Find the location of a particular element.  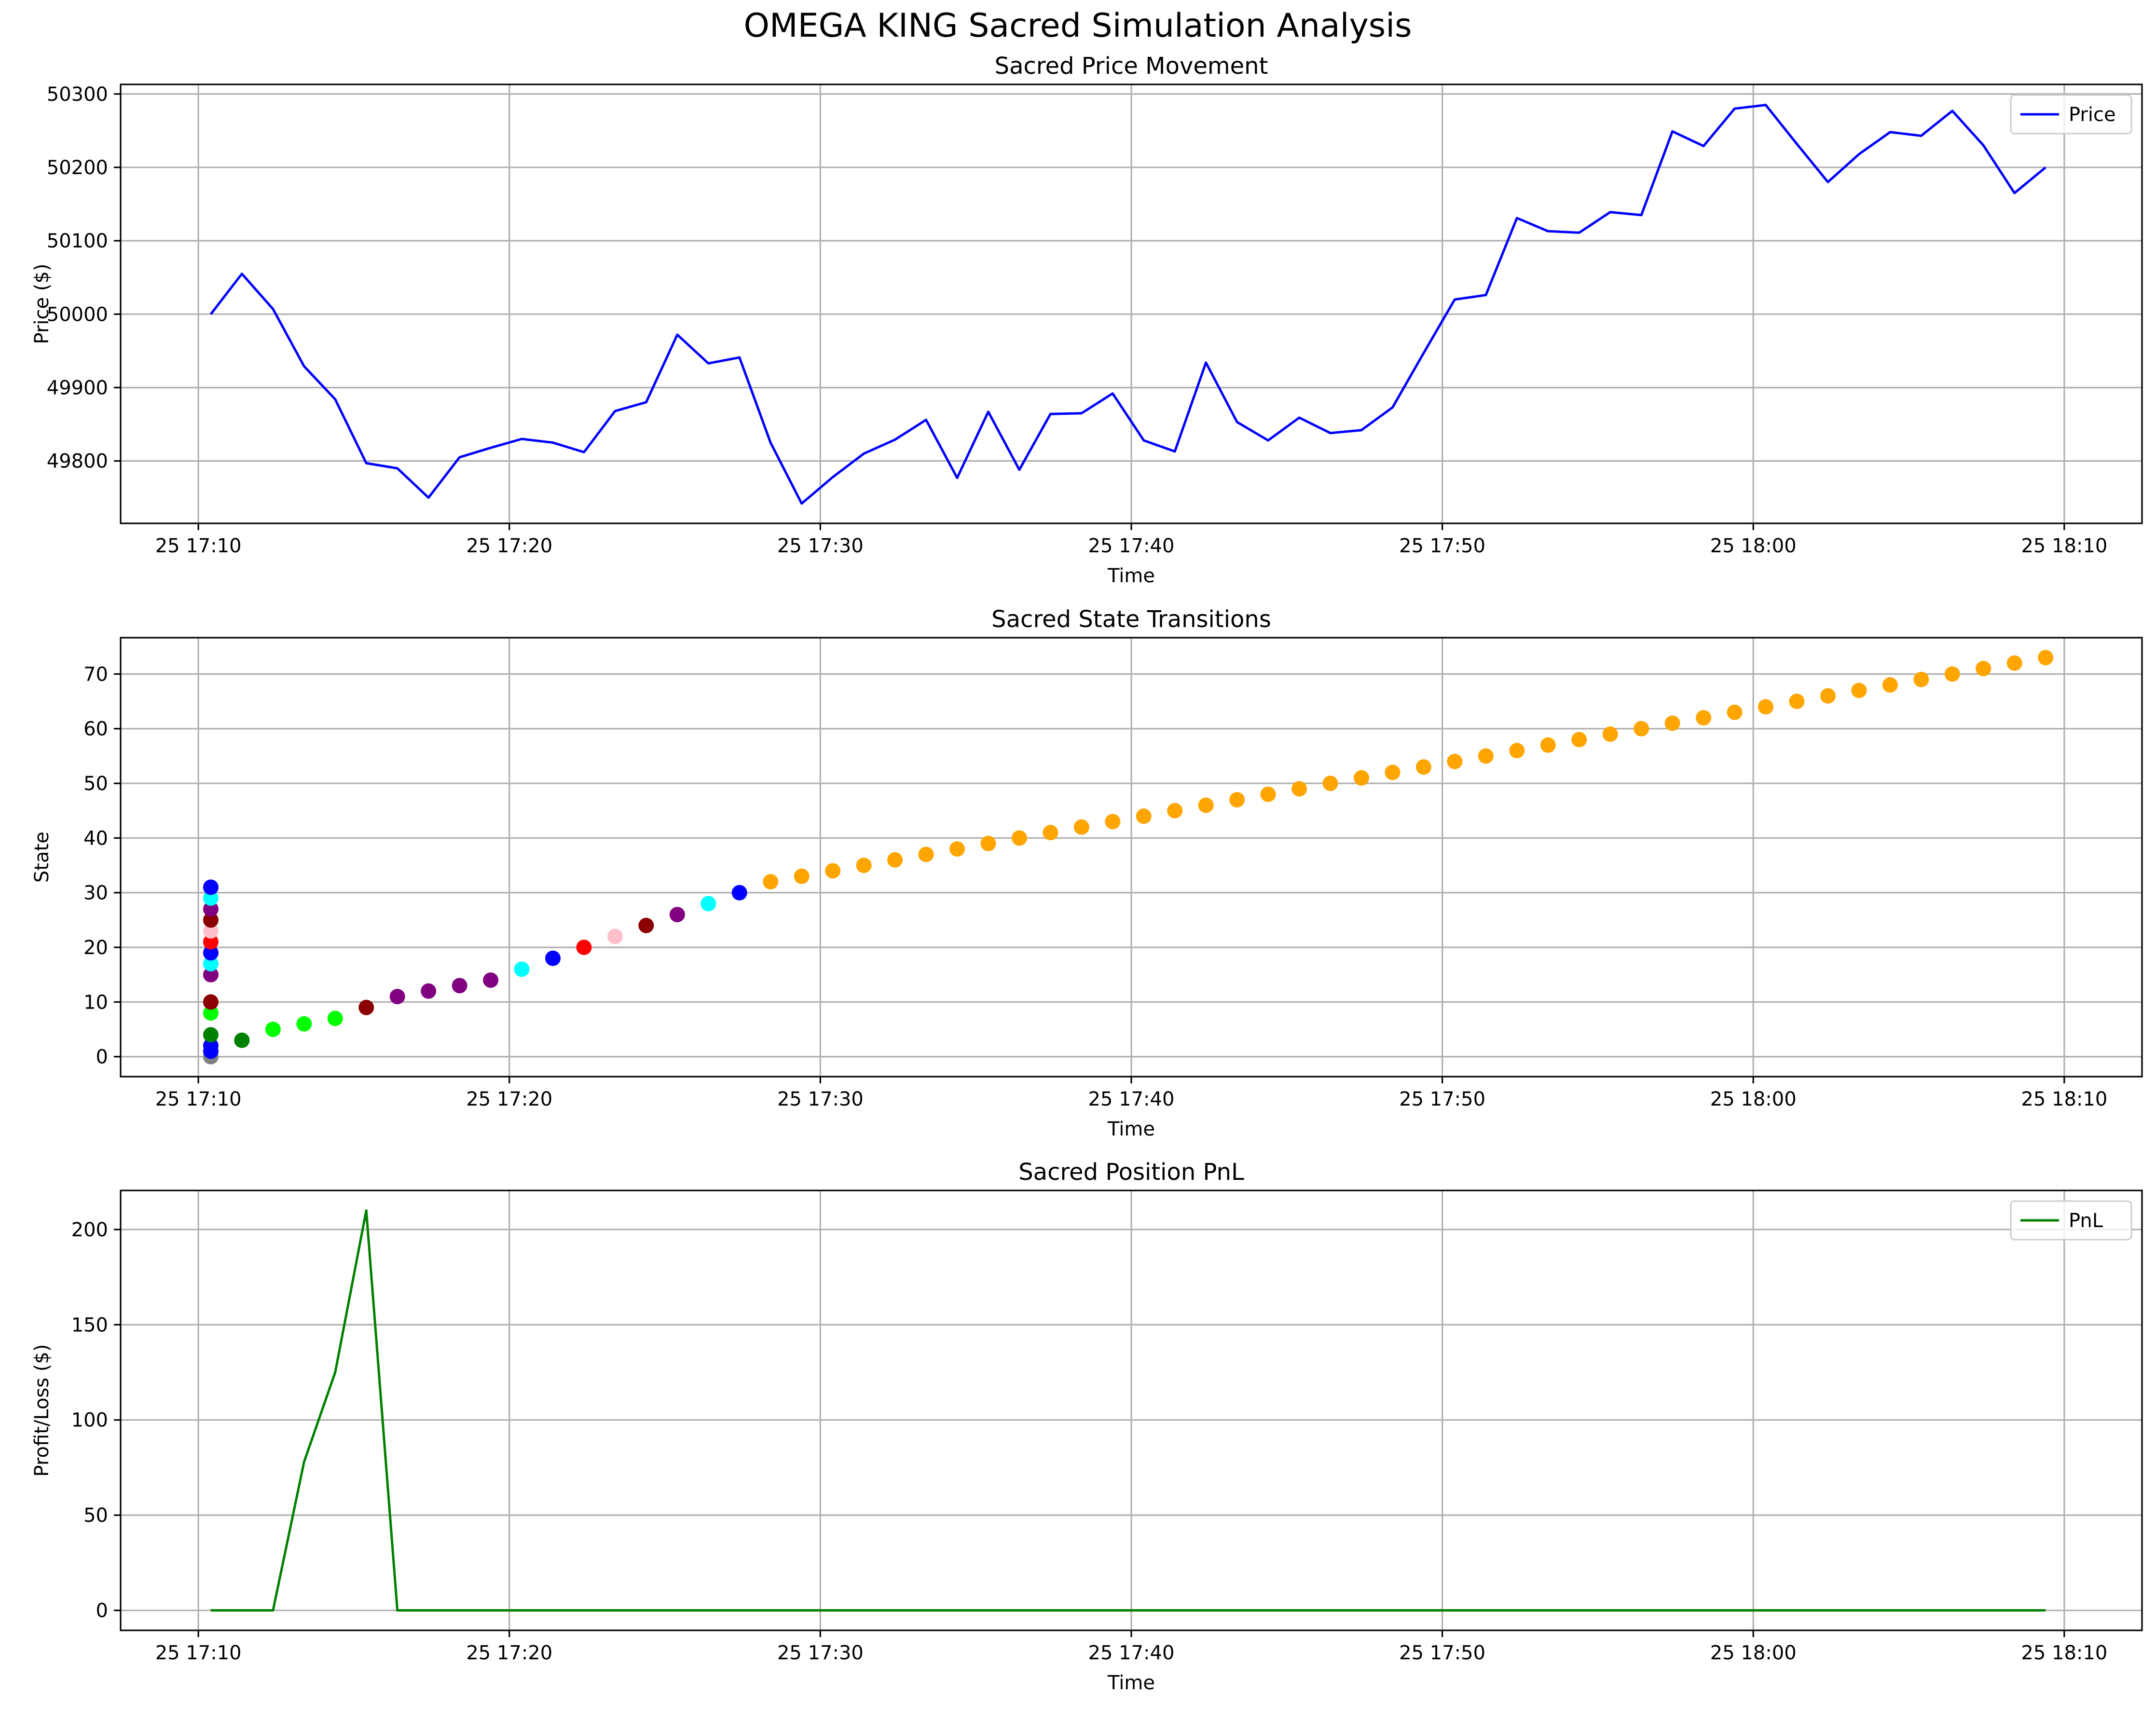

y-axis-ticks: 0 10 20 30 40 50 60 70 is located at coordinates (102, 865).